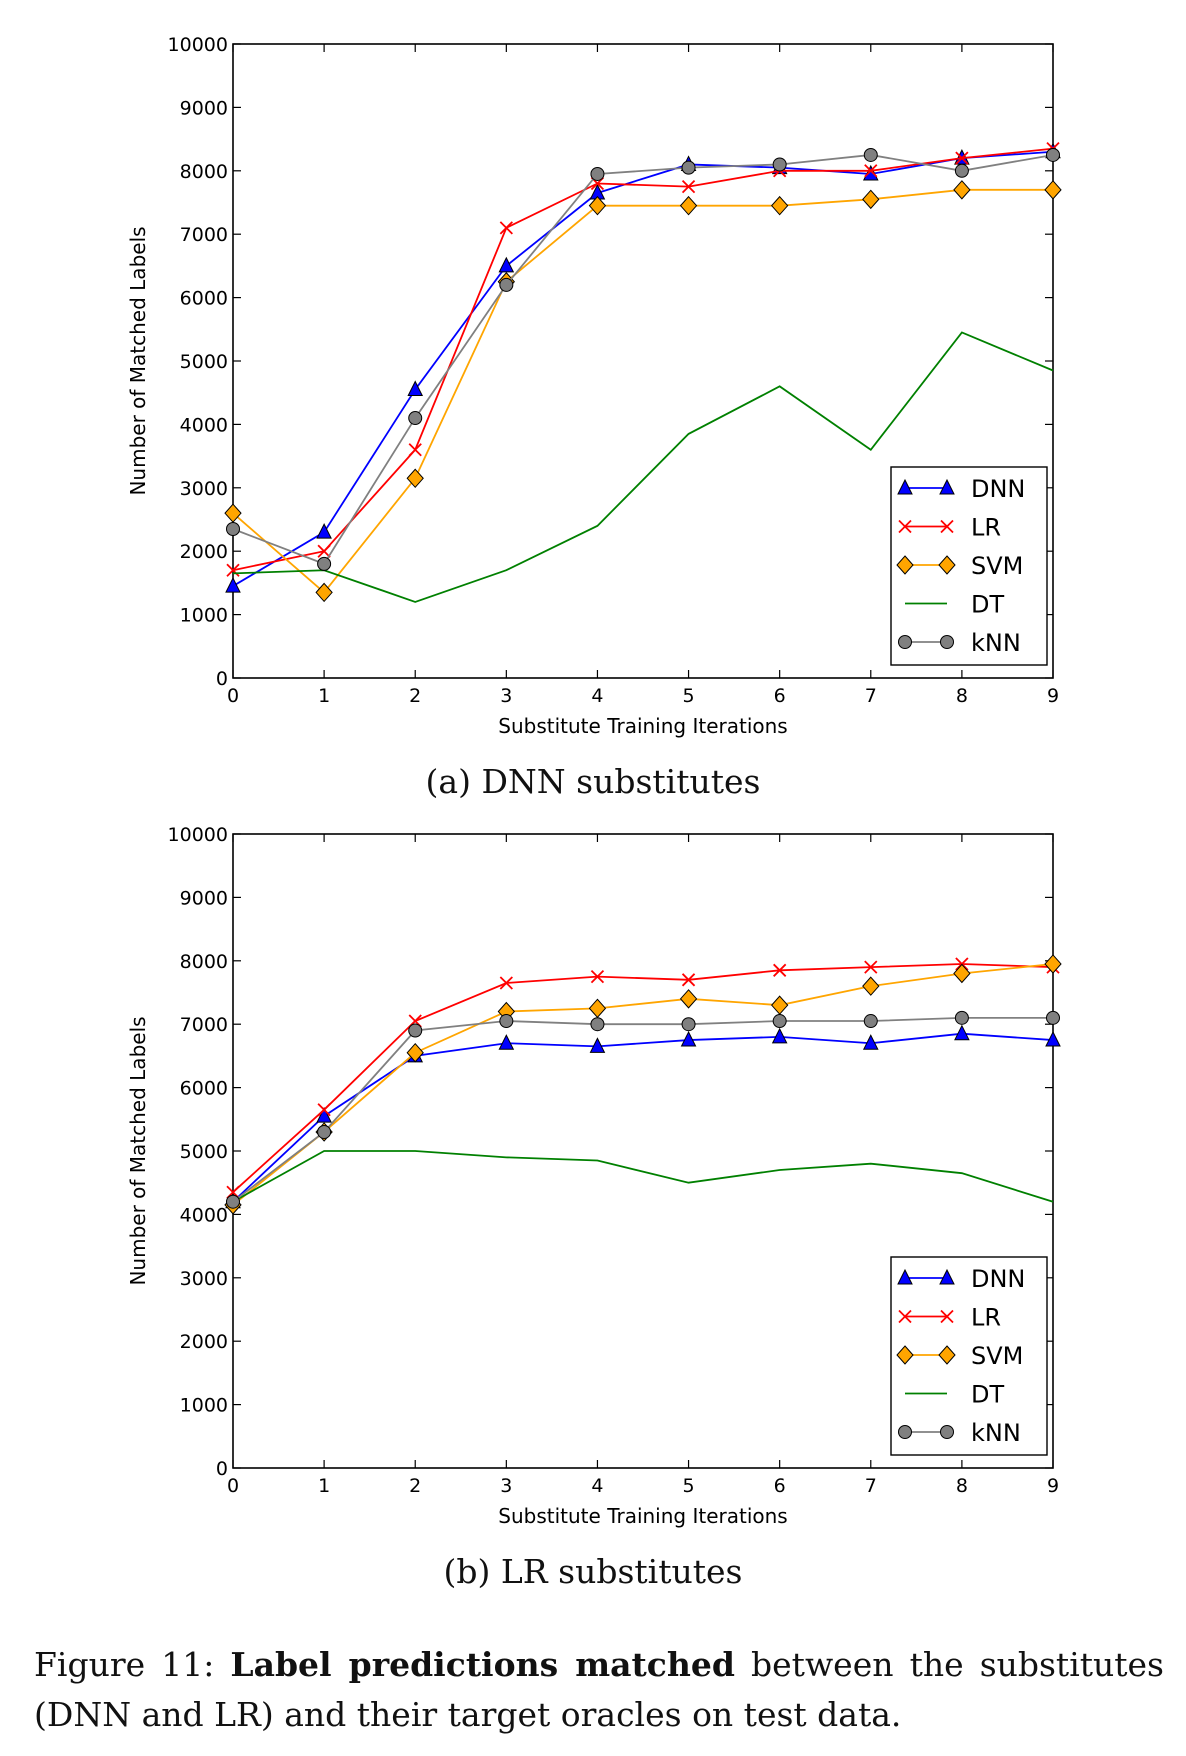 The width and height of the screenshot is (1186, 1756). I want to click on legend: DNN LR SVM DT kNN, so click(969, 1356).